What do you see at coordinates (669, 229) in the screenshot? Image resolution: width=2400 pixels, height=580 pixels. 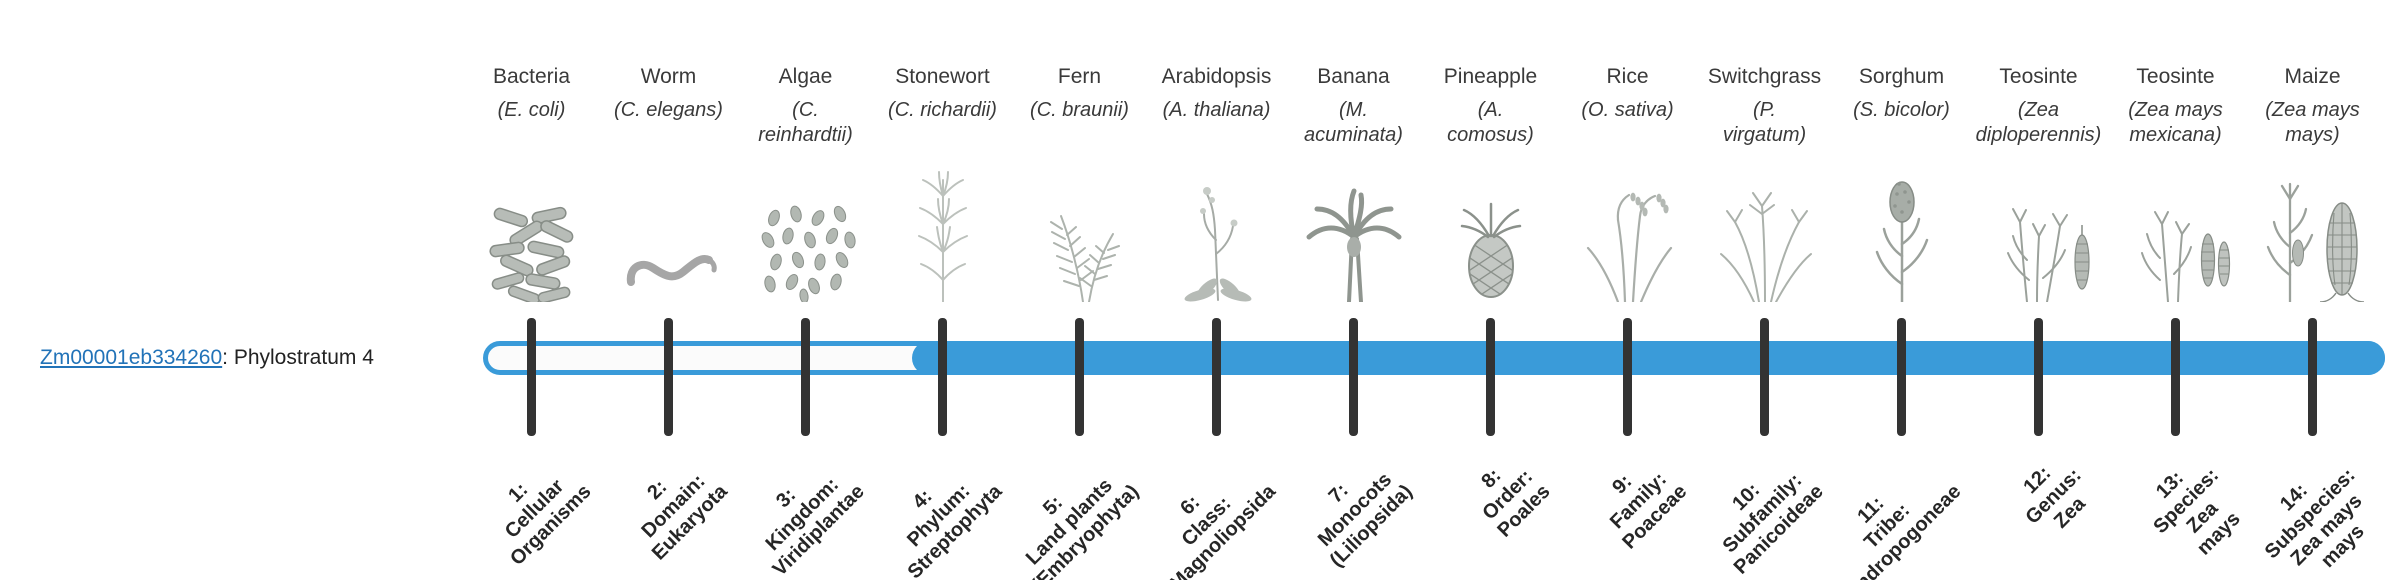 I see `worm-illustration` at bounding box center [669, 229].